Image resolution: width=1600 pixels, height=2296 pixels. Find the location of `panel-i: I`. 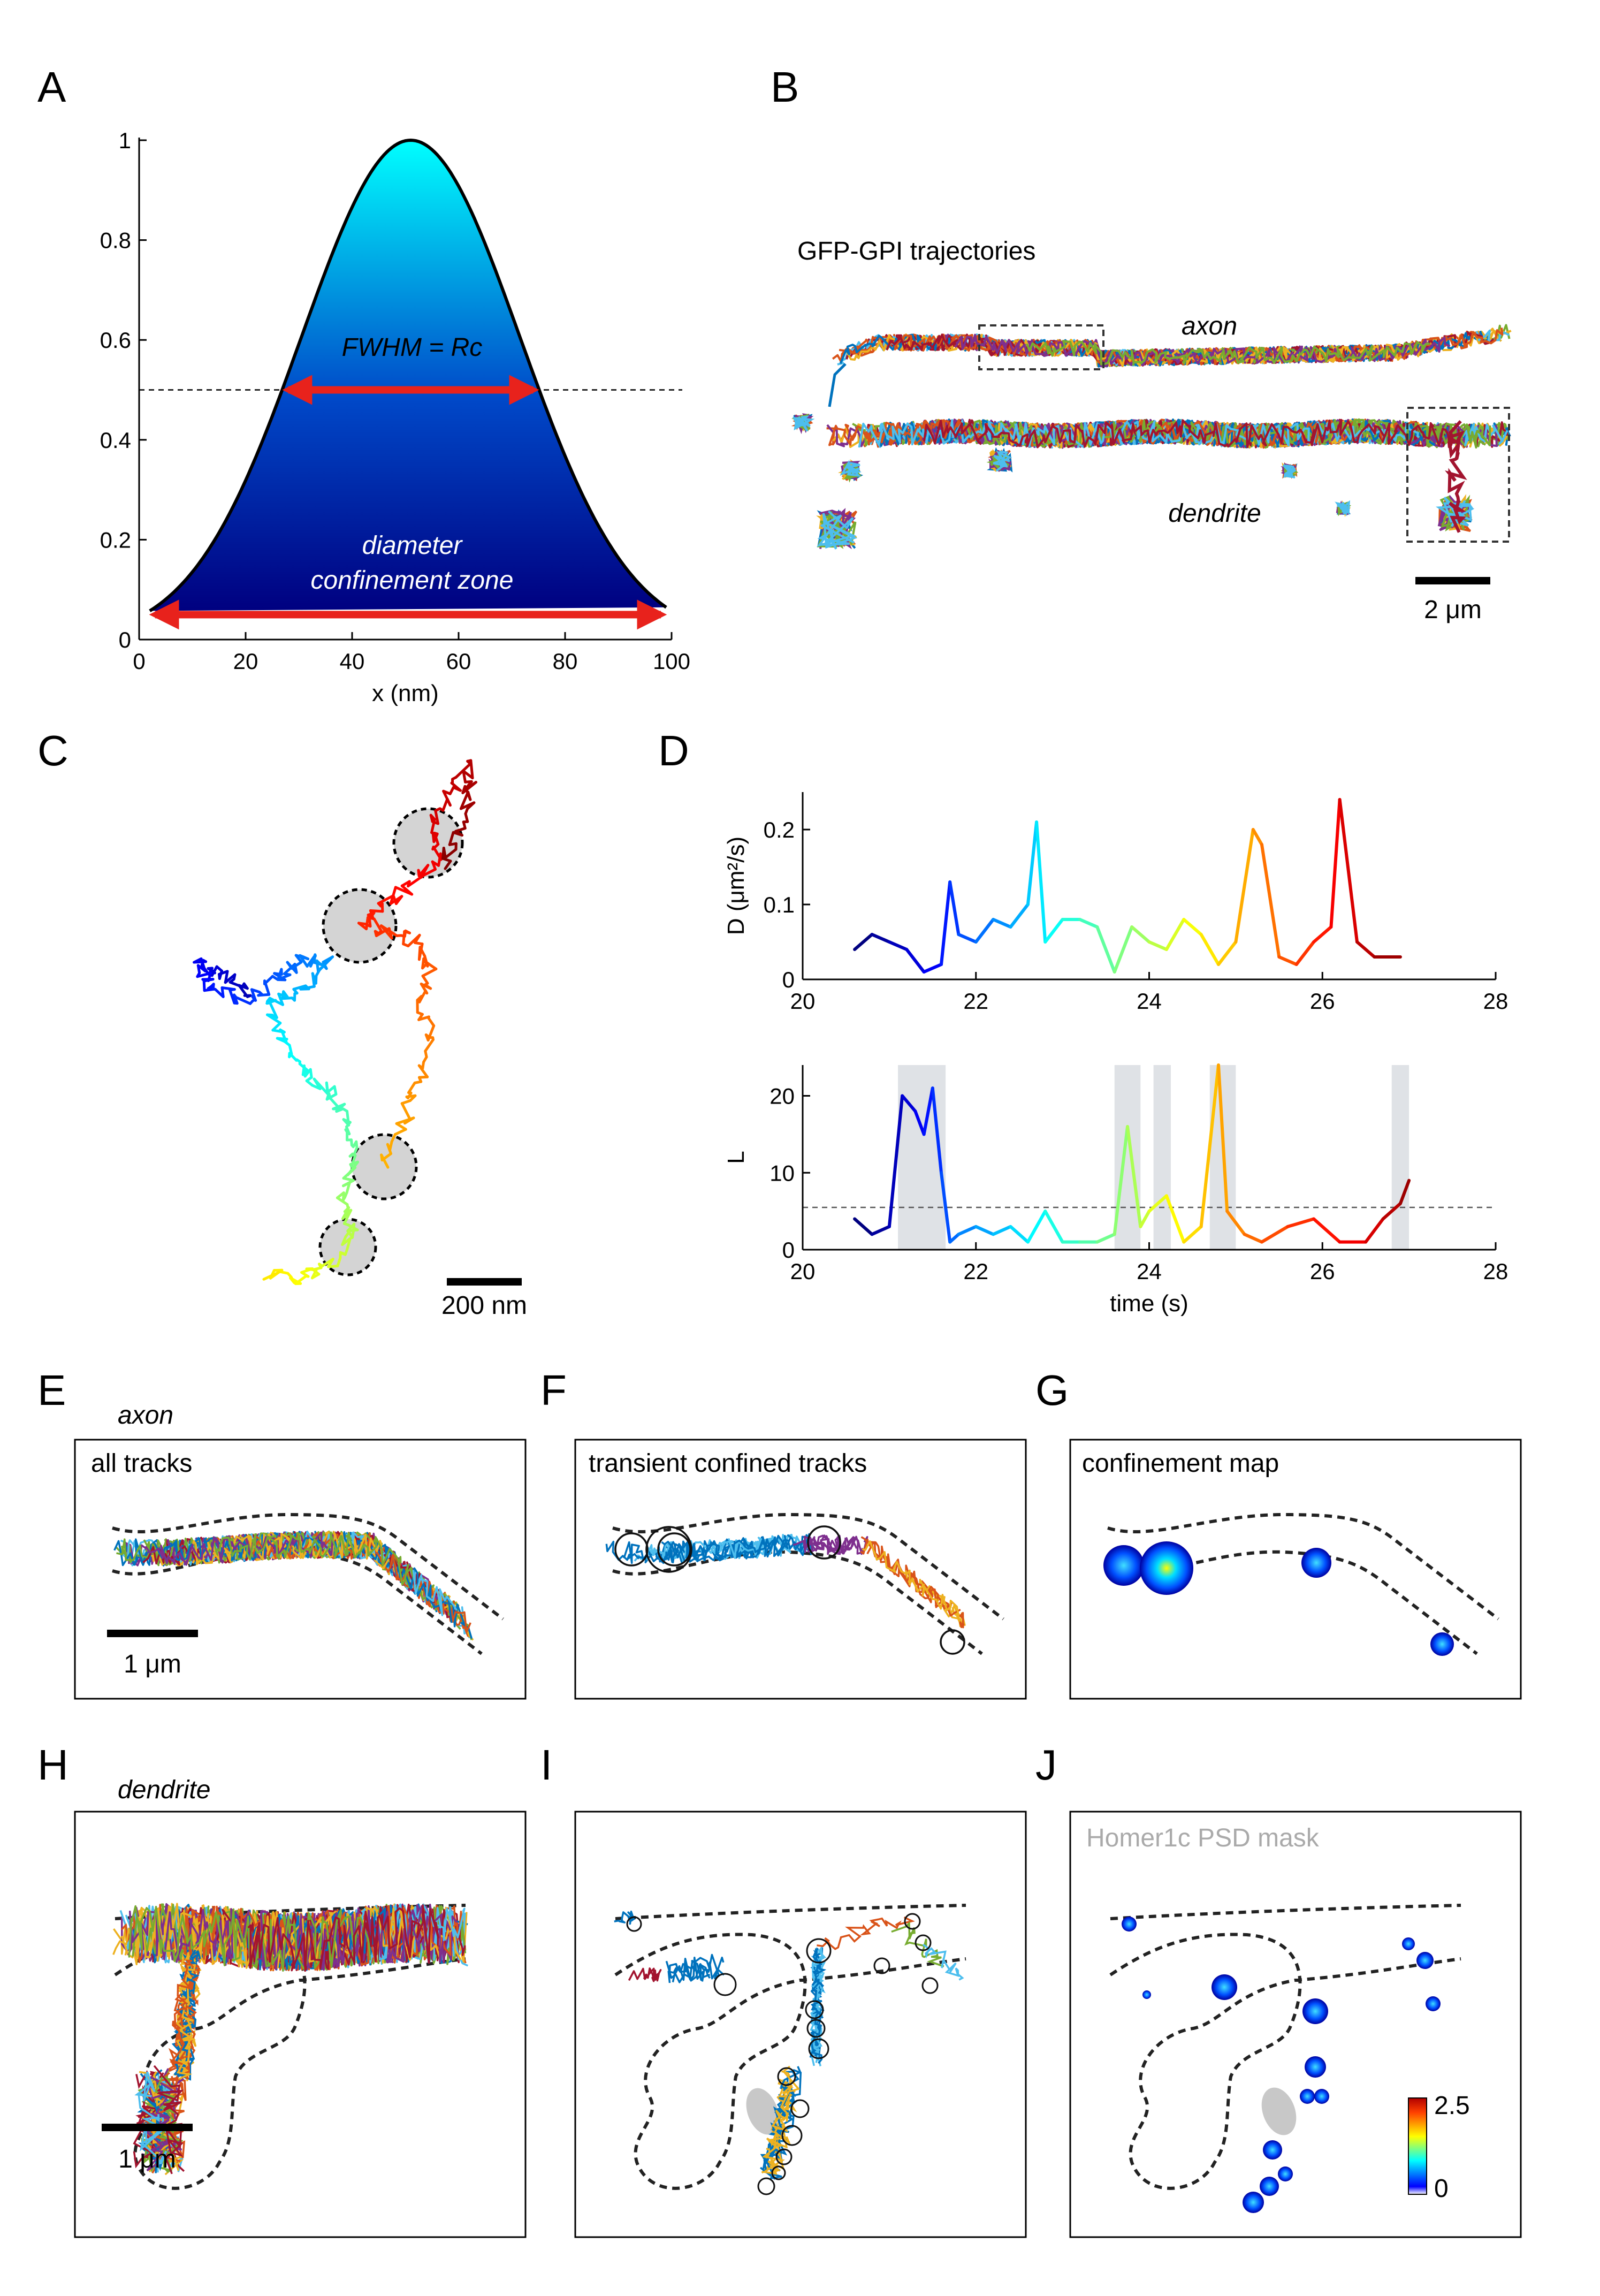

panel-i: I is located at coordinates (783, 1989).